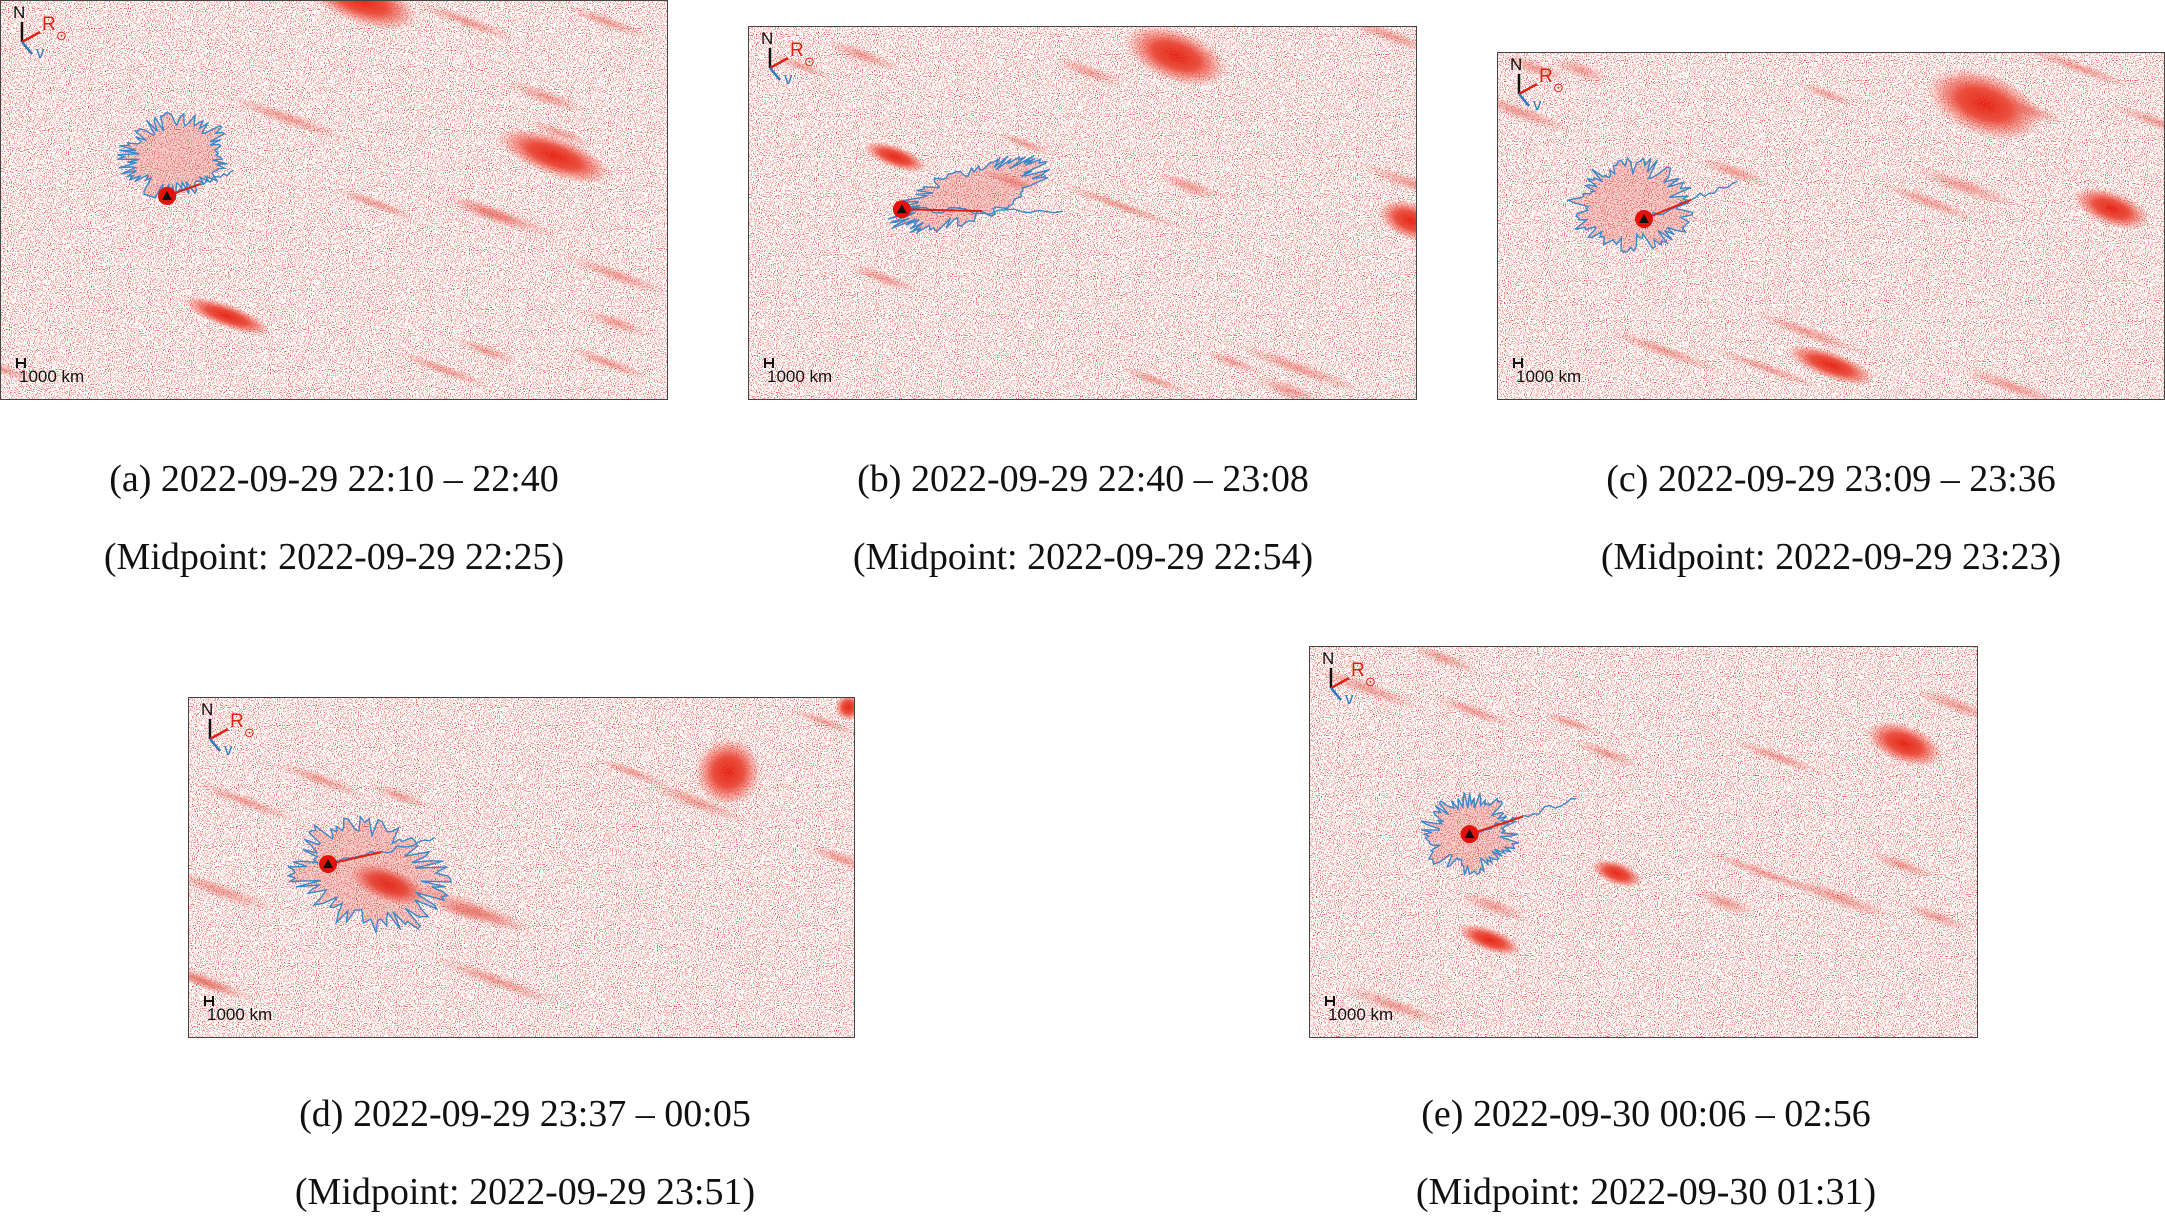 The height and width of the screenshot is (1222, 2165). I want to click on subfigure-caption: (c) 2022-09-29 23:09 – 23:36, so click(1831, 479).